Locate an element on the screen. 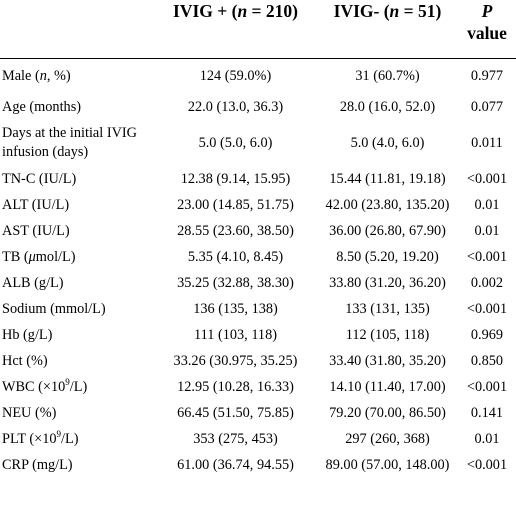 The width and height of the screenshot is (516, 515). ivig-positive-value: 28.55 (23.60, 38.50) is located at coordinates (235, 230).